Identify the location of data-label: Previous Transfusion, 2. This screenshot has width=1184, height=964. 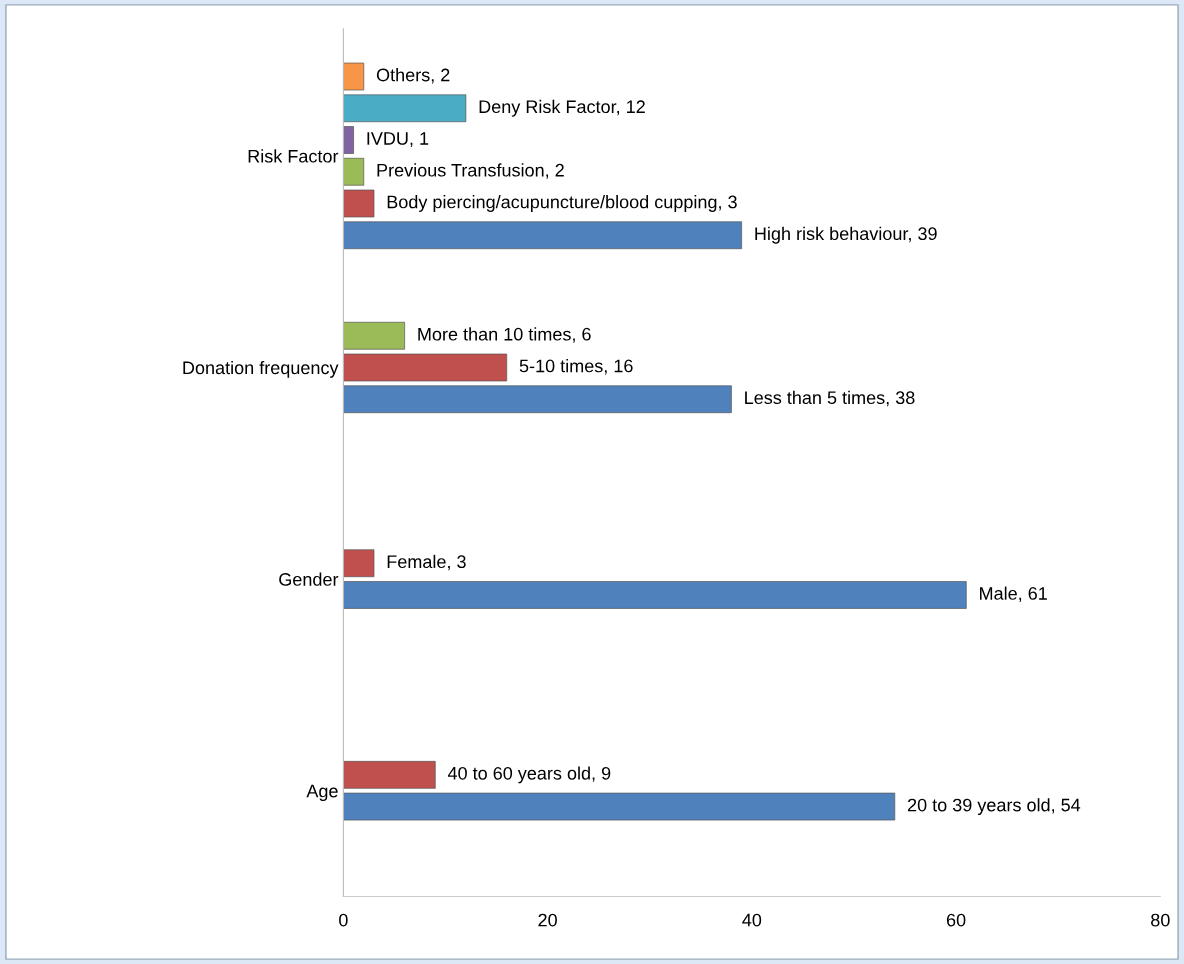
(470, 171).